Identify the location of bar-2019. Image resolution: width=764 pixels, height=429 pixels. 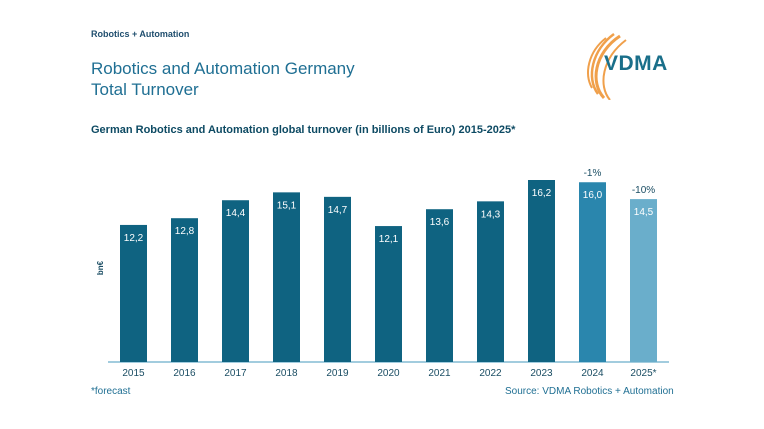
(337, 279).